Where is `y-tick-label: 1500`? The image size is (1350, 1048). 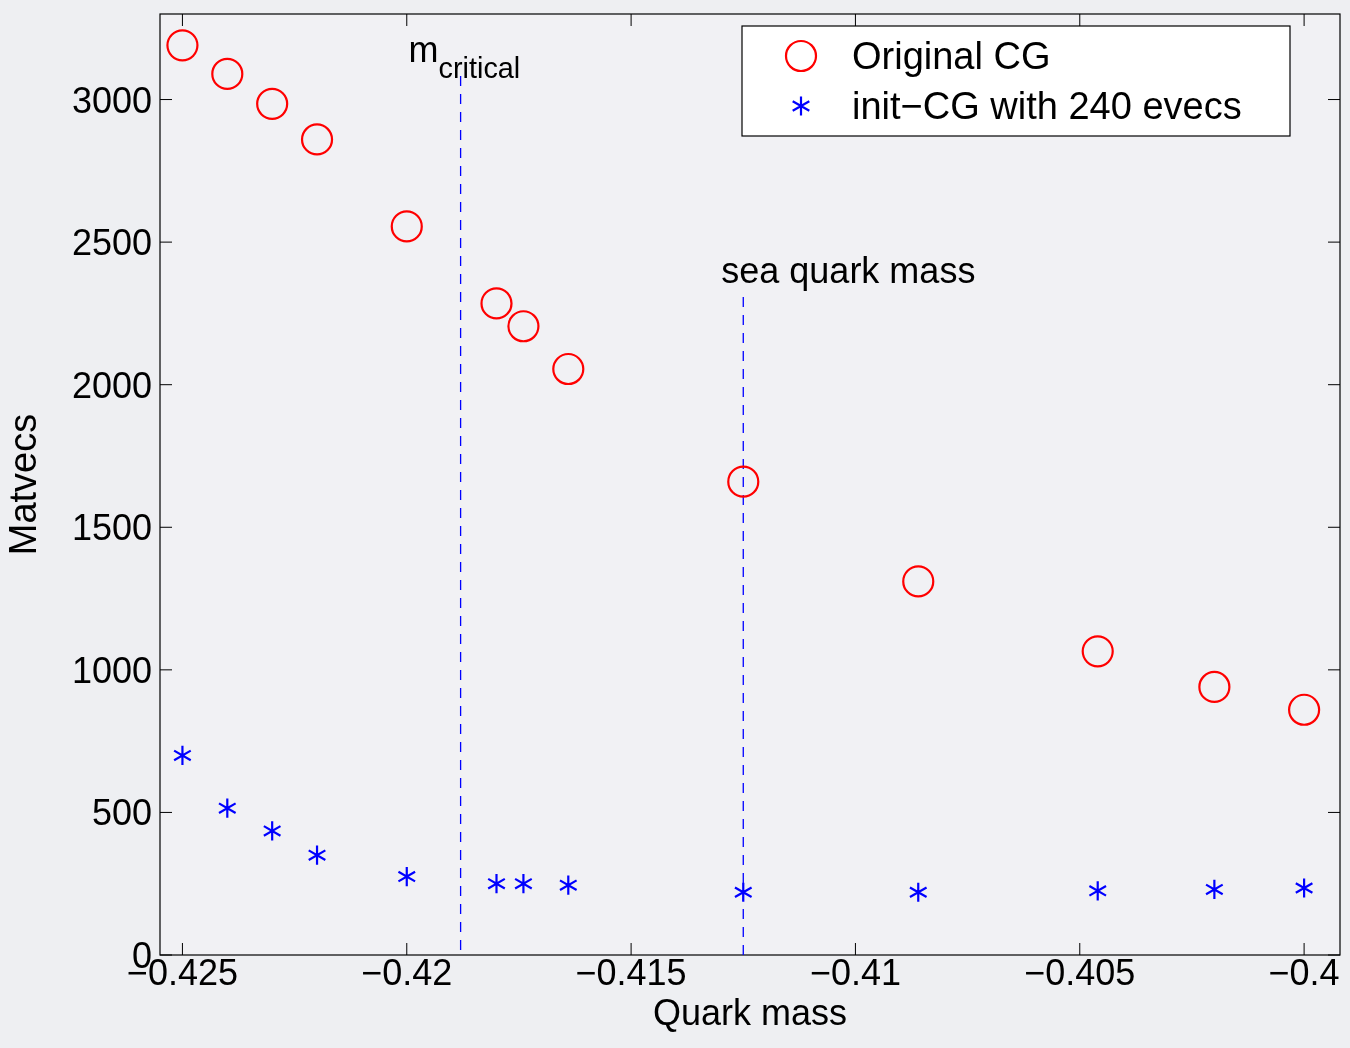
y-tick-label: 1500 is located at coordinates (111, 528).